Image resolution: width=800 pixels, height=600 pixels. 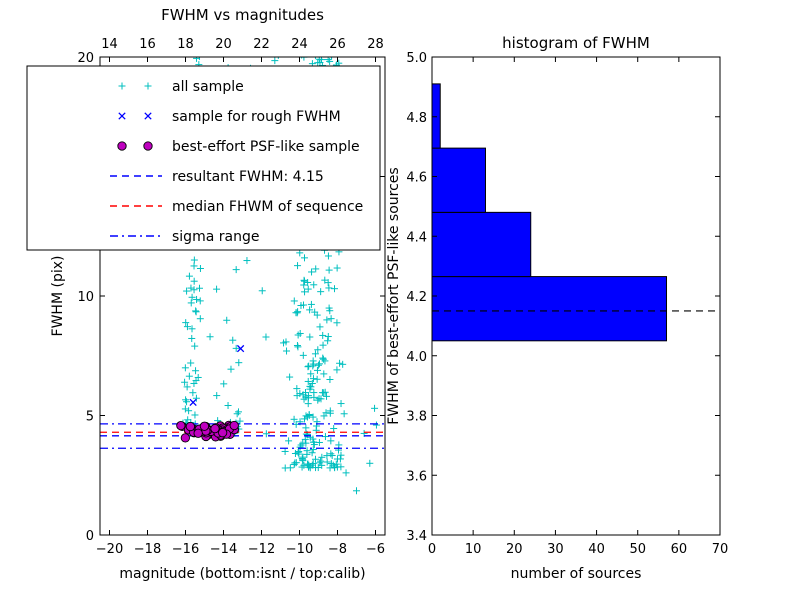 What do you see at coordinates (85, 297) in the screenshot?
I see `y-tick-label: 10` at bounding box center [85, 297].